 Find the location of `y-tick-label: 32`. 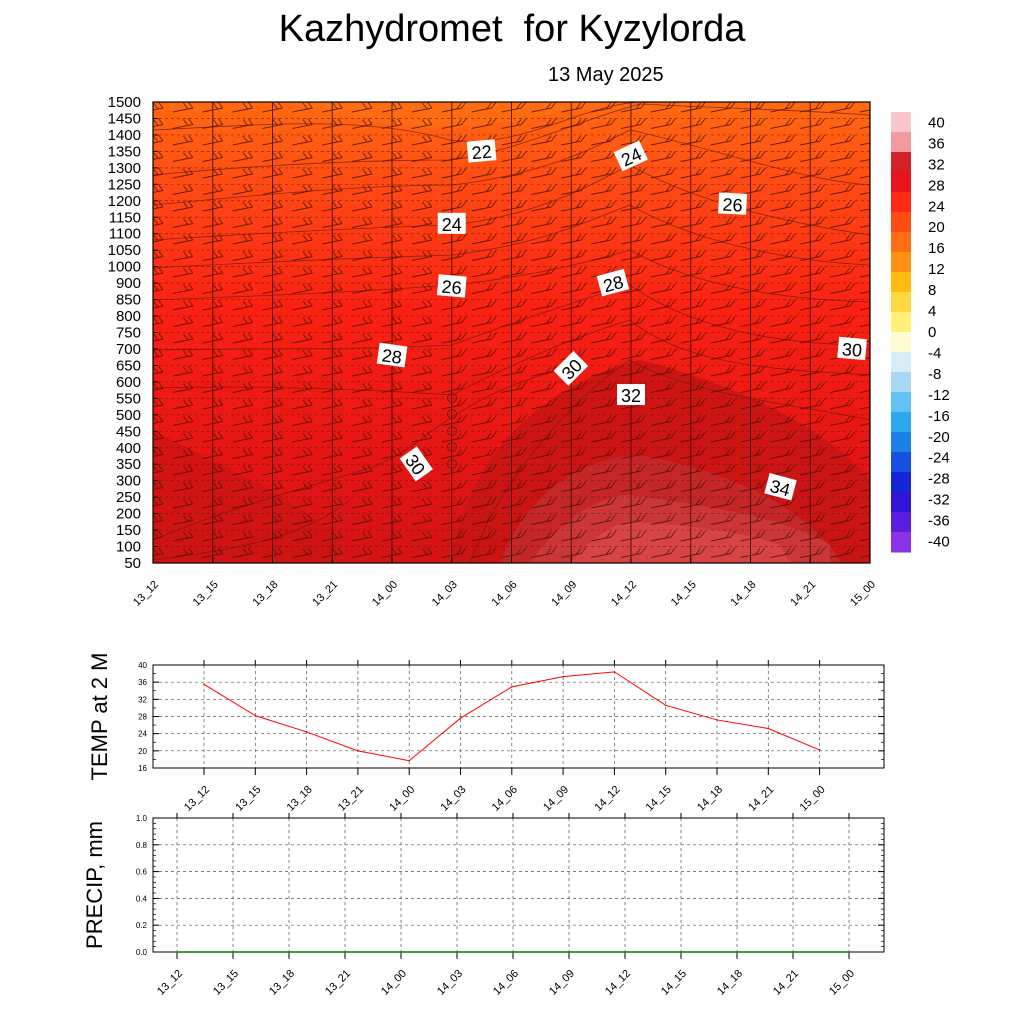

y-tick-label: 32 is located at coordinates (142, 699).